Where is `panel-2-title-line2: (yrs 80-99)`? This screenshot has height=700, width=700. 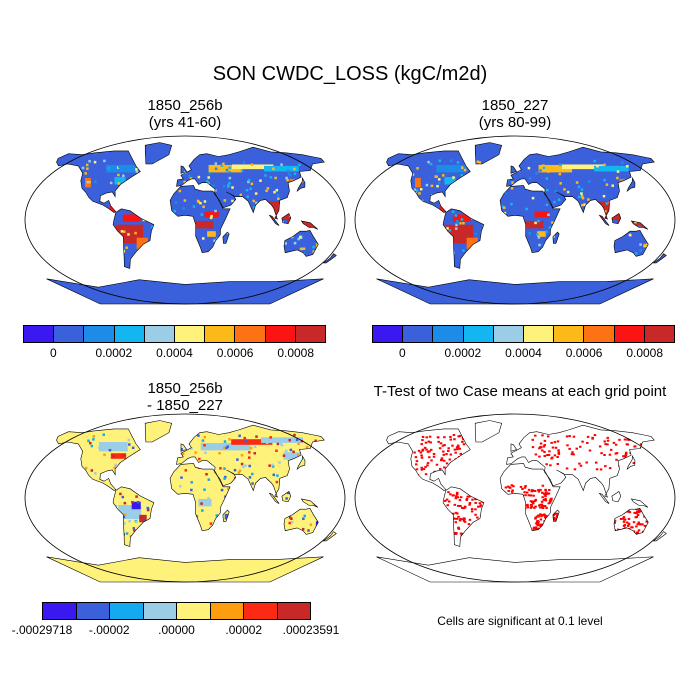
panel-2-title-line2: (yrs 80-99) is located at coordinates (515, 122).